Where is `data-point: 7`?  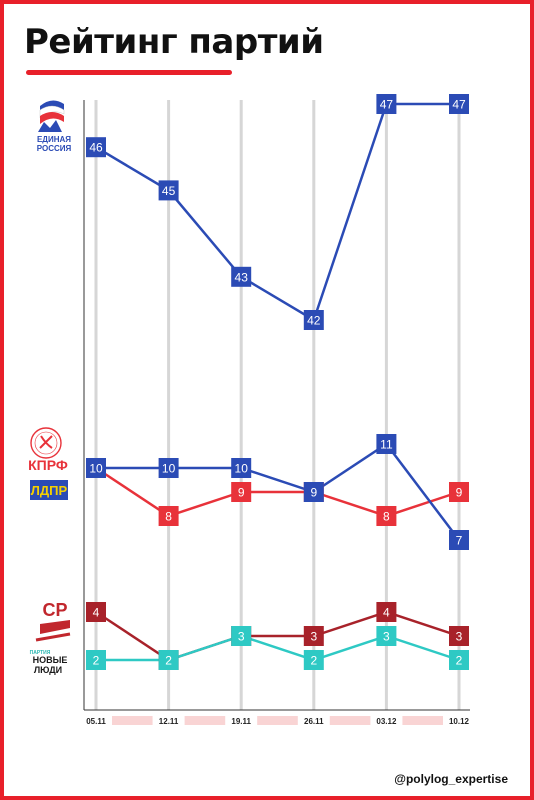 data-point: 7 is located at coordinates (459, 540).